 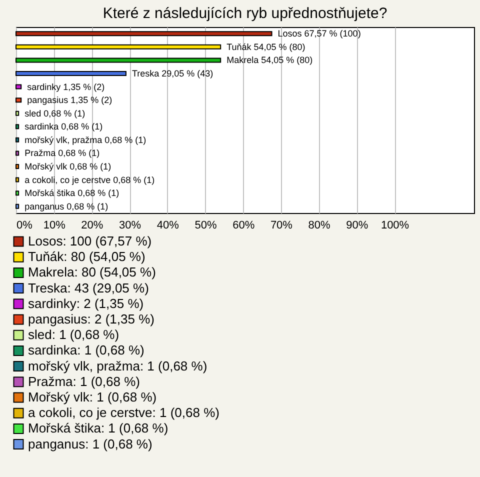 I want to click on x-tick-label: 90%, so click(x=357, y=226).